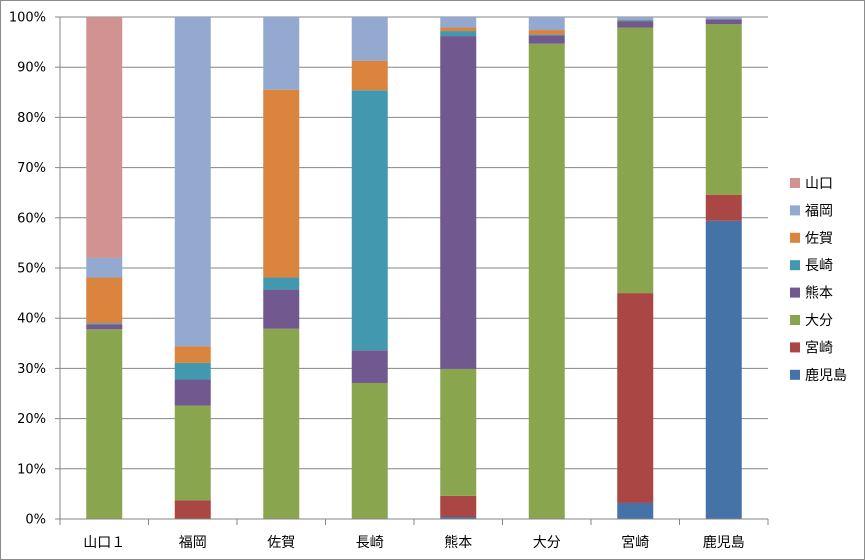  What do you see at coordinates (458, 543) in the screenshot?
I see `x-category-label: 熊本` at bounding box center [458, 543].